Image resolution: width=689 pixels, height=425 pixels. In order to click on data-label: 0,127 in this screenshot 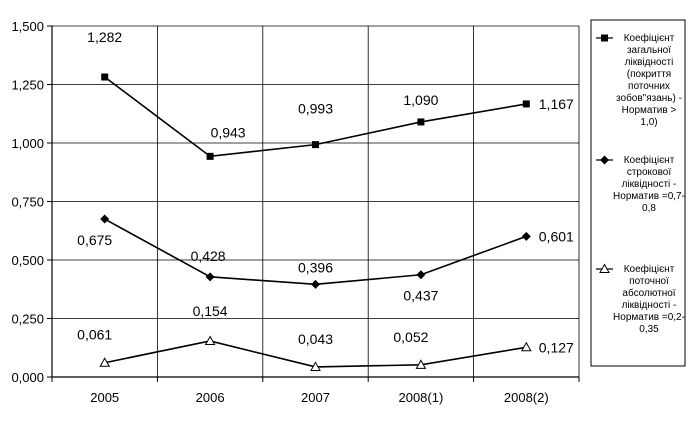, I will do `click(556, 347)`.